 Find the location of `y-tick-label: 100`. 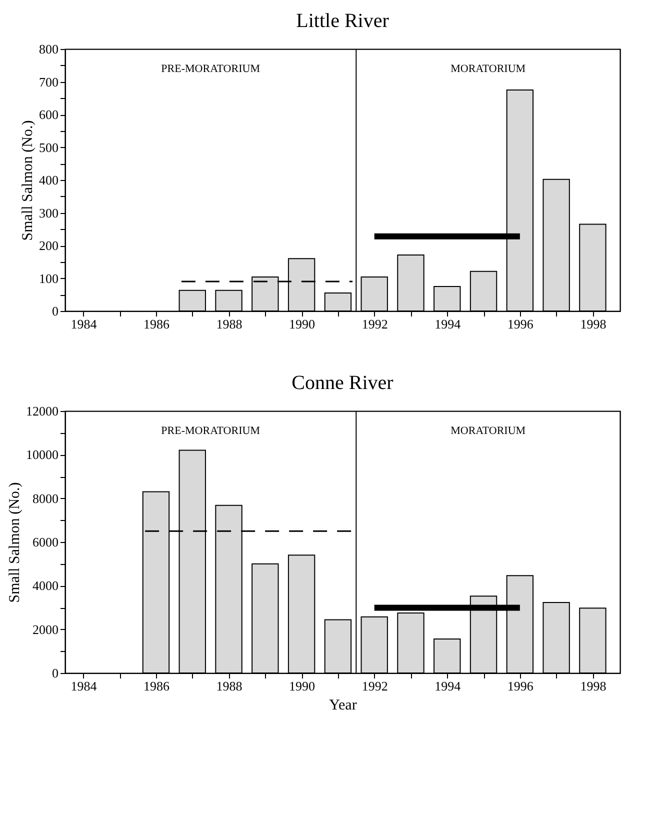

y-tick-label: 100 is located at coordinates (48, 278).